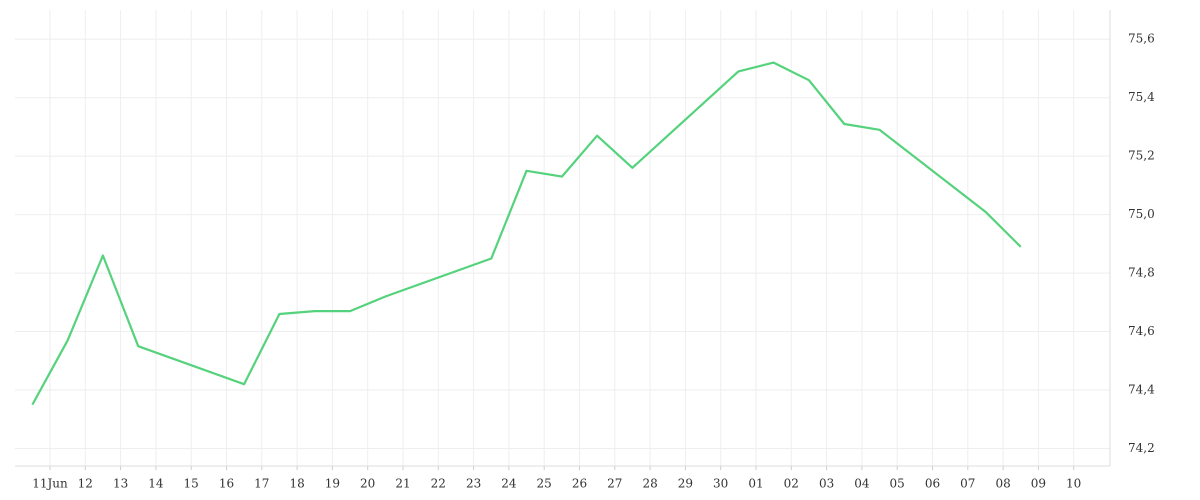 The image size is (1200, 500). I want to click on x-tick-label: 13, so click(120, 484).